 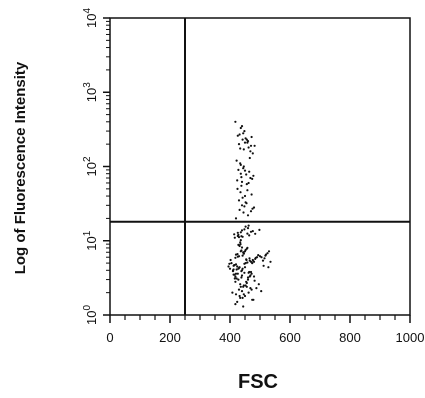 I want to click on y-tick-label: 10², so click(x=90, y=166).